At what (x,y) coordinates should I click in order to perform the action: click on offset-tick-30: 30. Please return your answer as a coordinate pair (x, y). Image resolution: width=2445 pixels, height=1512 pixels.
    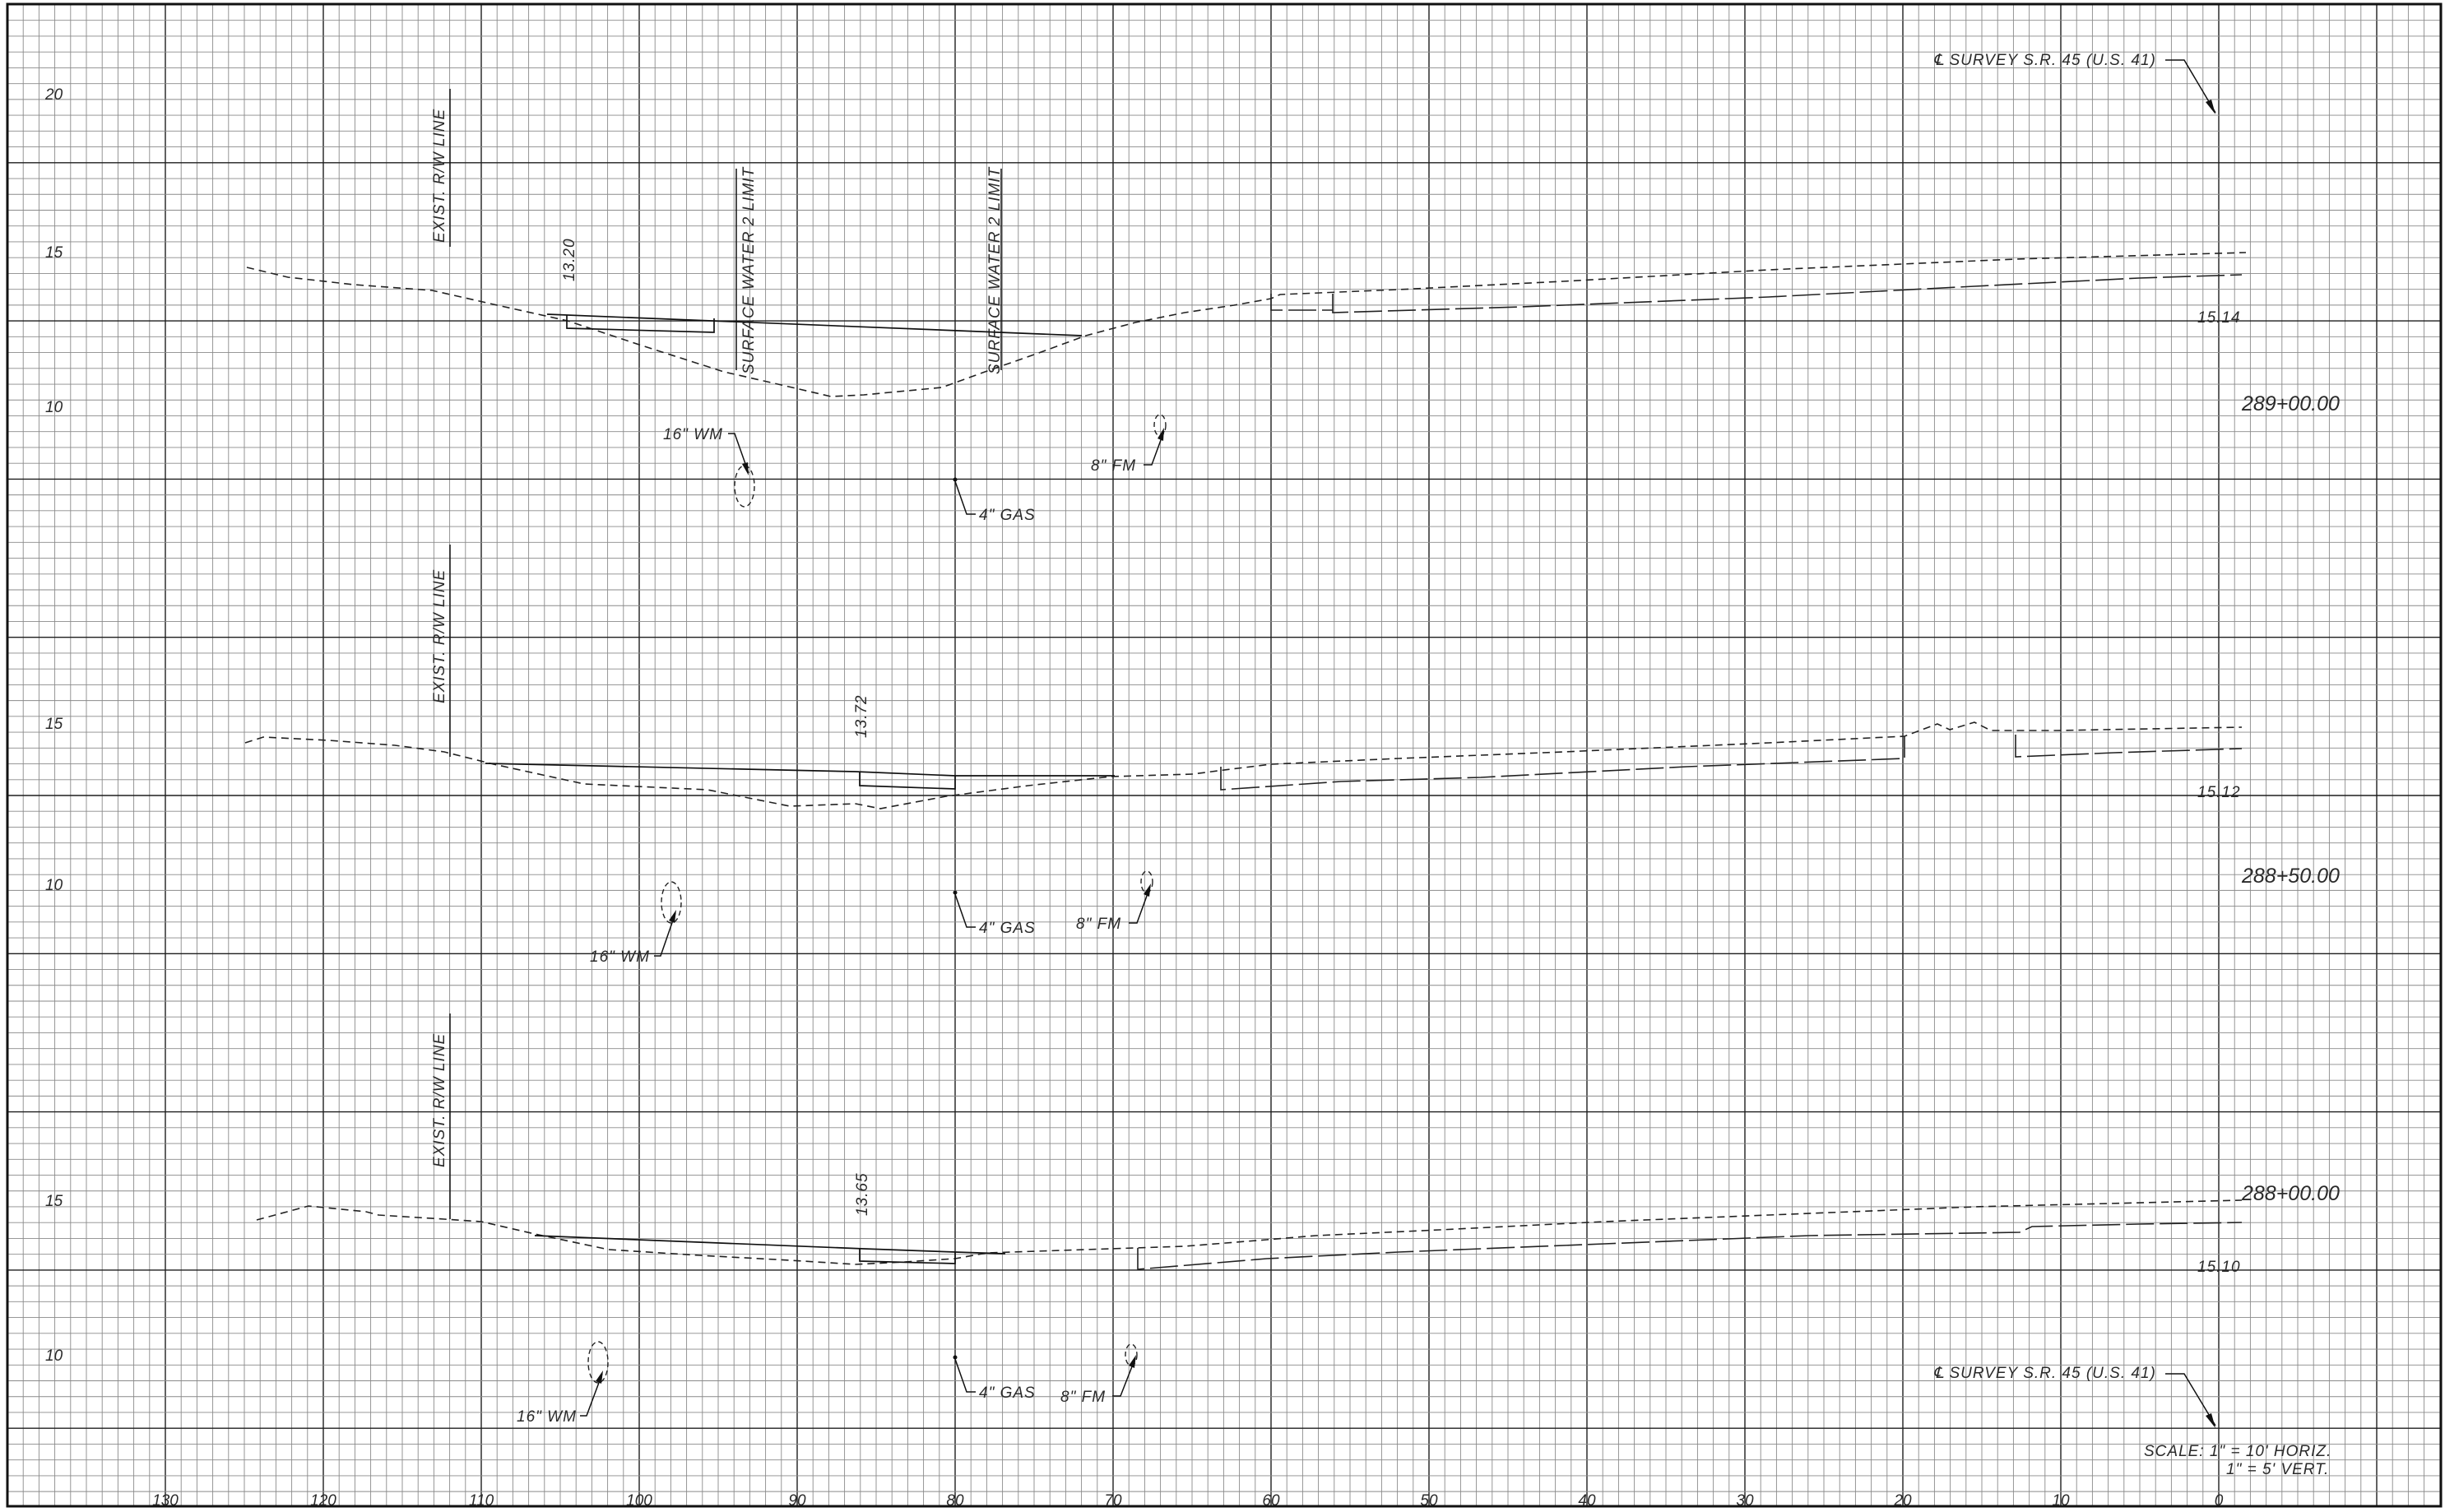
    Looking at the image, I should click on (1745, 1501).